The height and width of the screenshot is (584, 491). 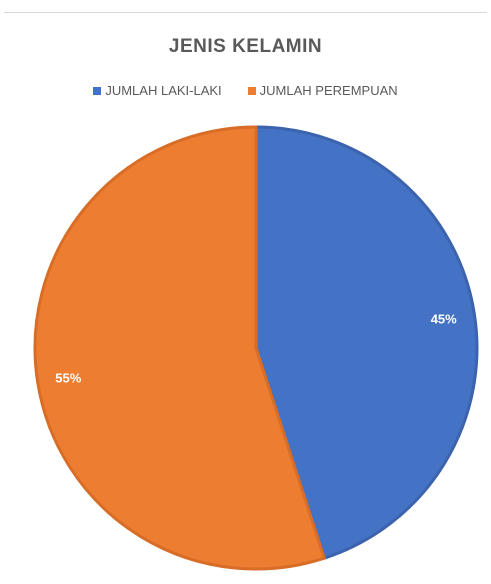 I want to click on data-label-laki-laki: 45%, so click(x=444, y=318).